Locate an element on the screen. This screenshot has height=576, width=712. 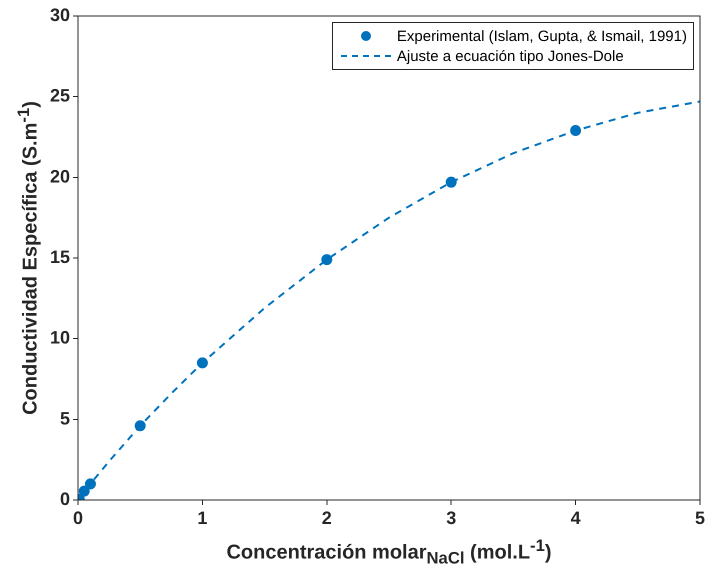
x-tick-label: 1 is located at coordinates (202, 518).